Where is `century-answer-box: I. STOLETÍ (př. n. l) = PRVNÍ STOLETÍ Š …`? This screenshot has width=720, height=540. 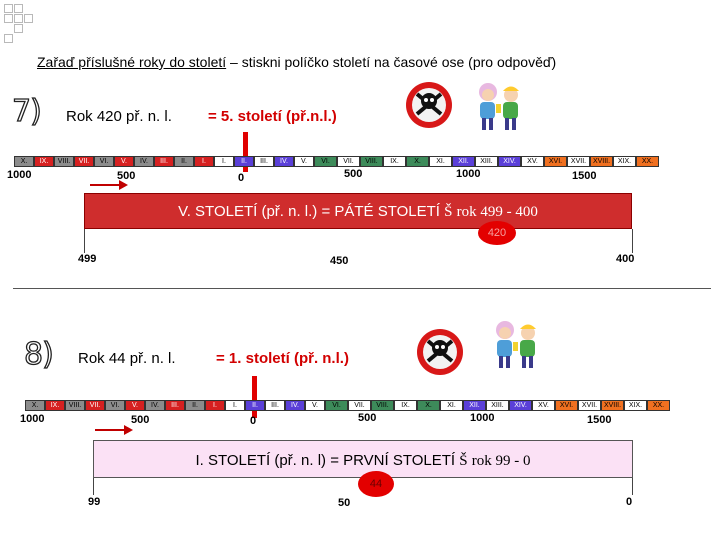 century-answer-box: I. STOLETÍ (př. n. l) = PRVNÍ STOLETÍ Š … is located at coordinates (363, 459).